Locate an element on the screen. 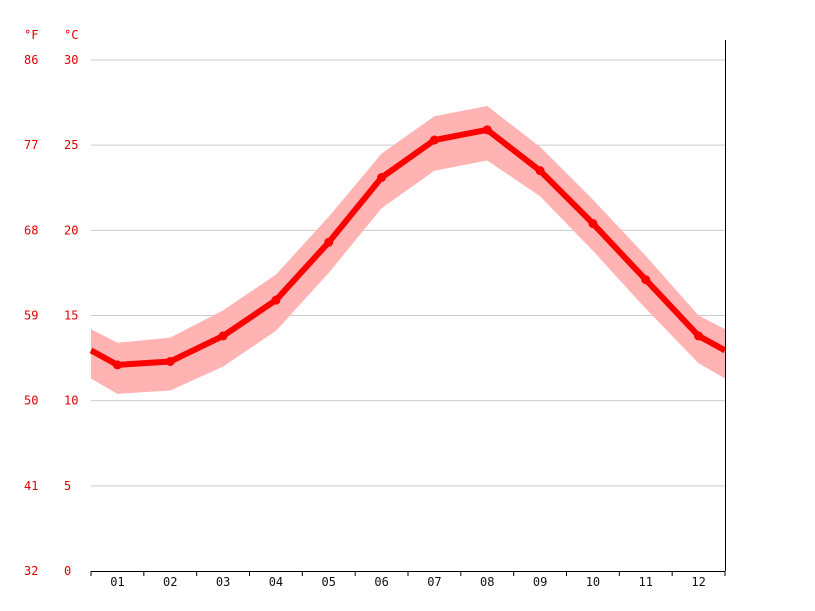 This screenshot has width=815, height=611. fahrenheit-tick-50: 50 is located at coordinates (31, 401).